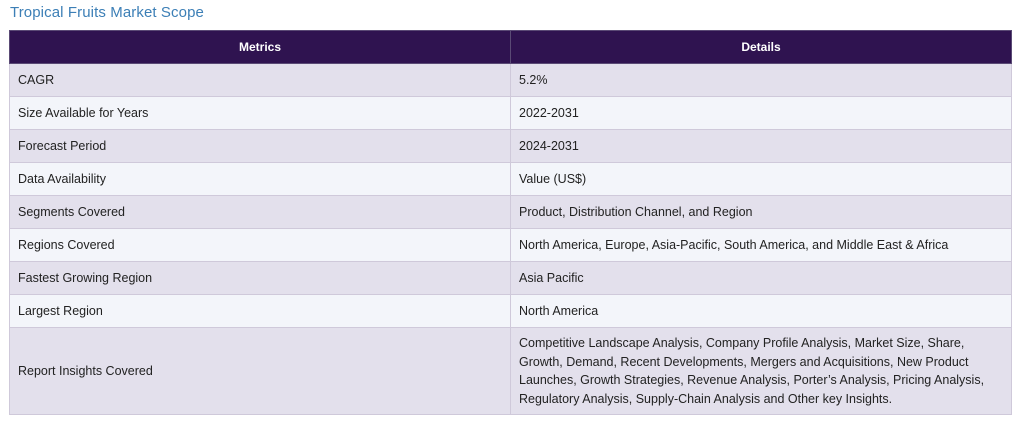 The height and width of the screenshot is (428, 1024). Describe the element at coordinates (260, 47) in the screenshot. I see `header-metrics: Metrics` at that location.